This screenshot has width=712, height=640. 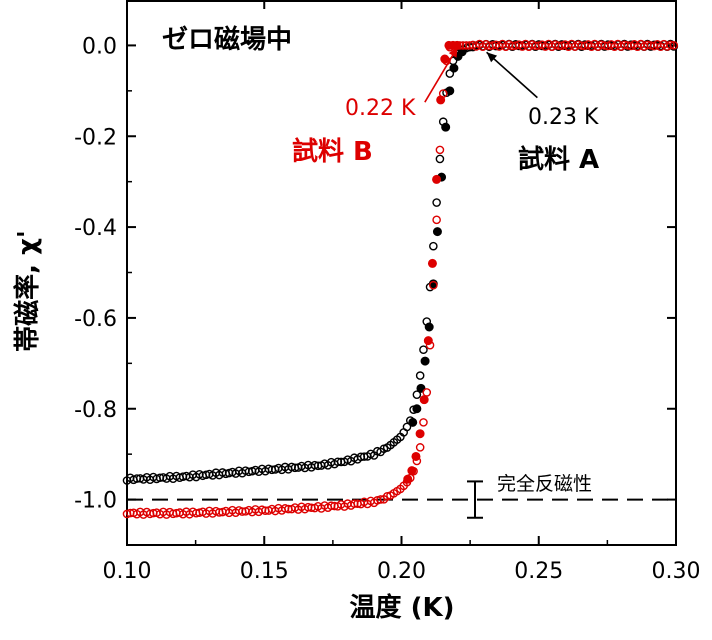 I want to click on perfect-diamagnetism-label: 完全反磁性, so click(x=544, y=484).